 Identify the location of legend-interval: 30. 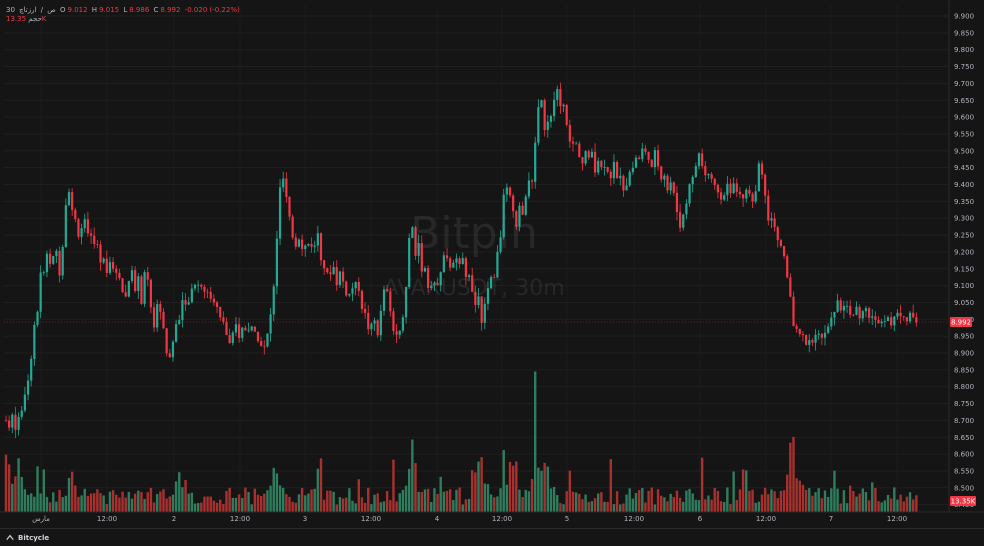
(10, 10).